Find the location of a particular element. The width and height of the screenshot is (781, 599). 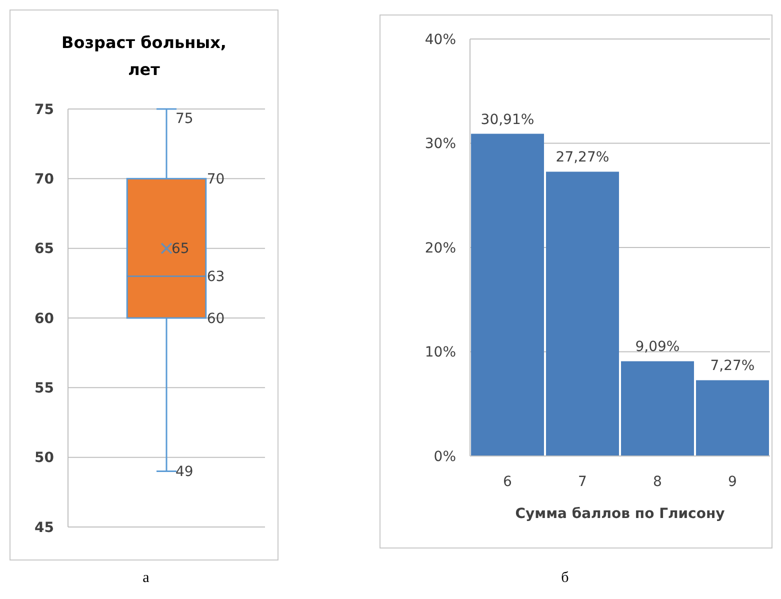

annotation: 60 is located at coordinates (215, 318).